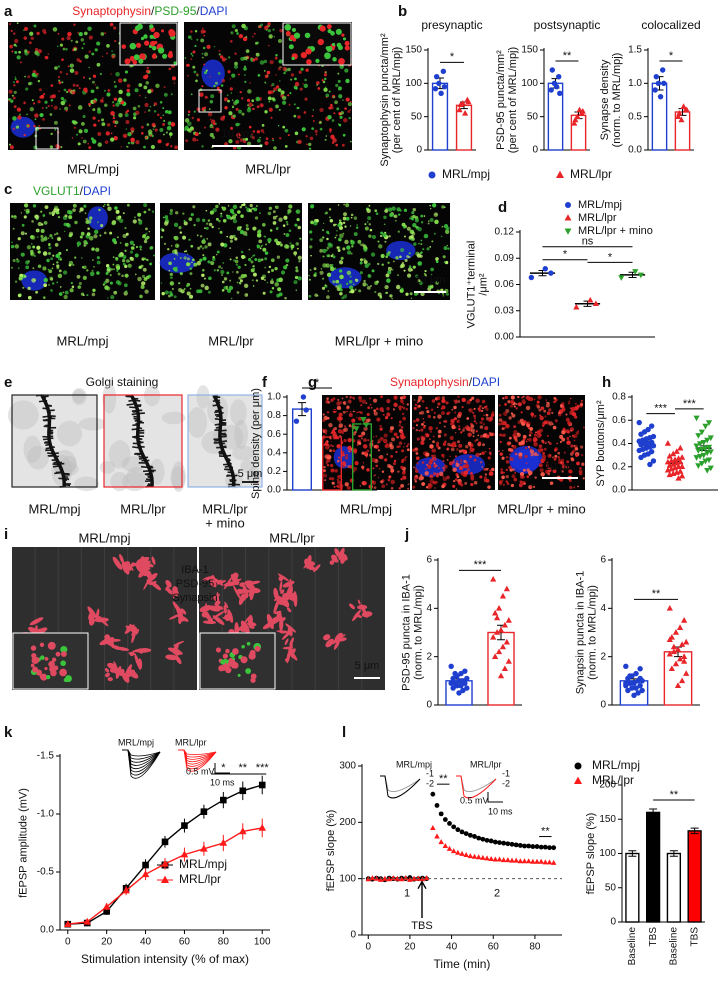 The height and width of the screenshot is (996, 724). Describe the element at coordinates (111, 11) in the screenshot. I see `title-part: Synaptophysin` at that location.